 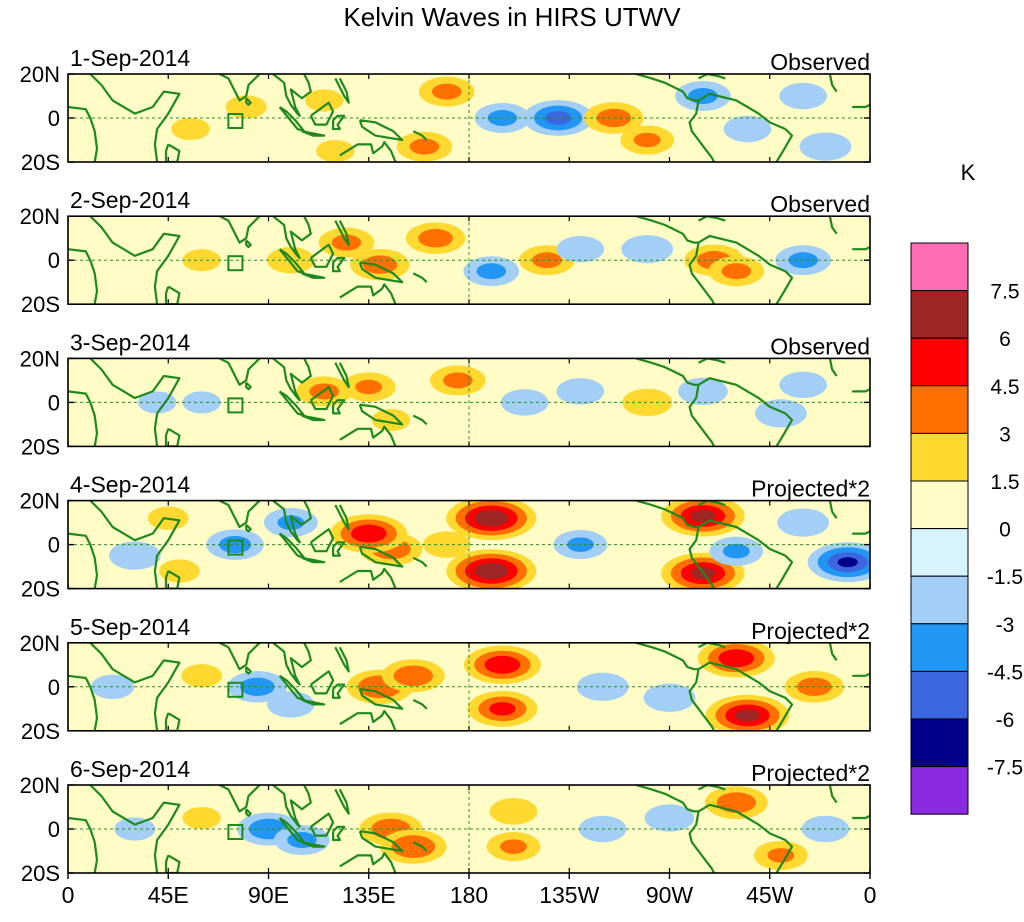 I want to click on x-axis: 0 45E 90E 135E 180 135W 90W 45W 0, so click(x=469, y=890).